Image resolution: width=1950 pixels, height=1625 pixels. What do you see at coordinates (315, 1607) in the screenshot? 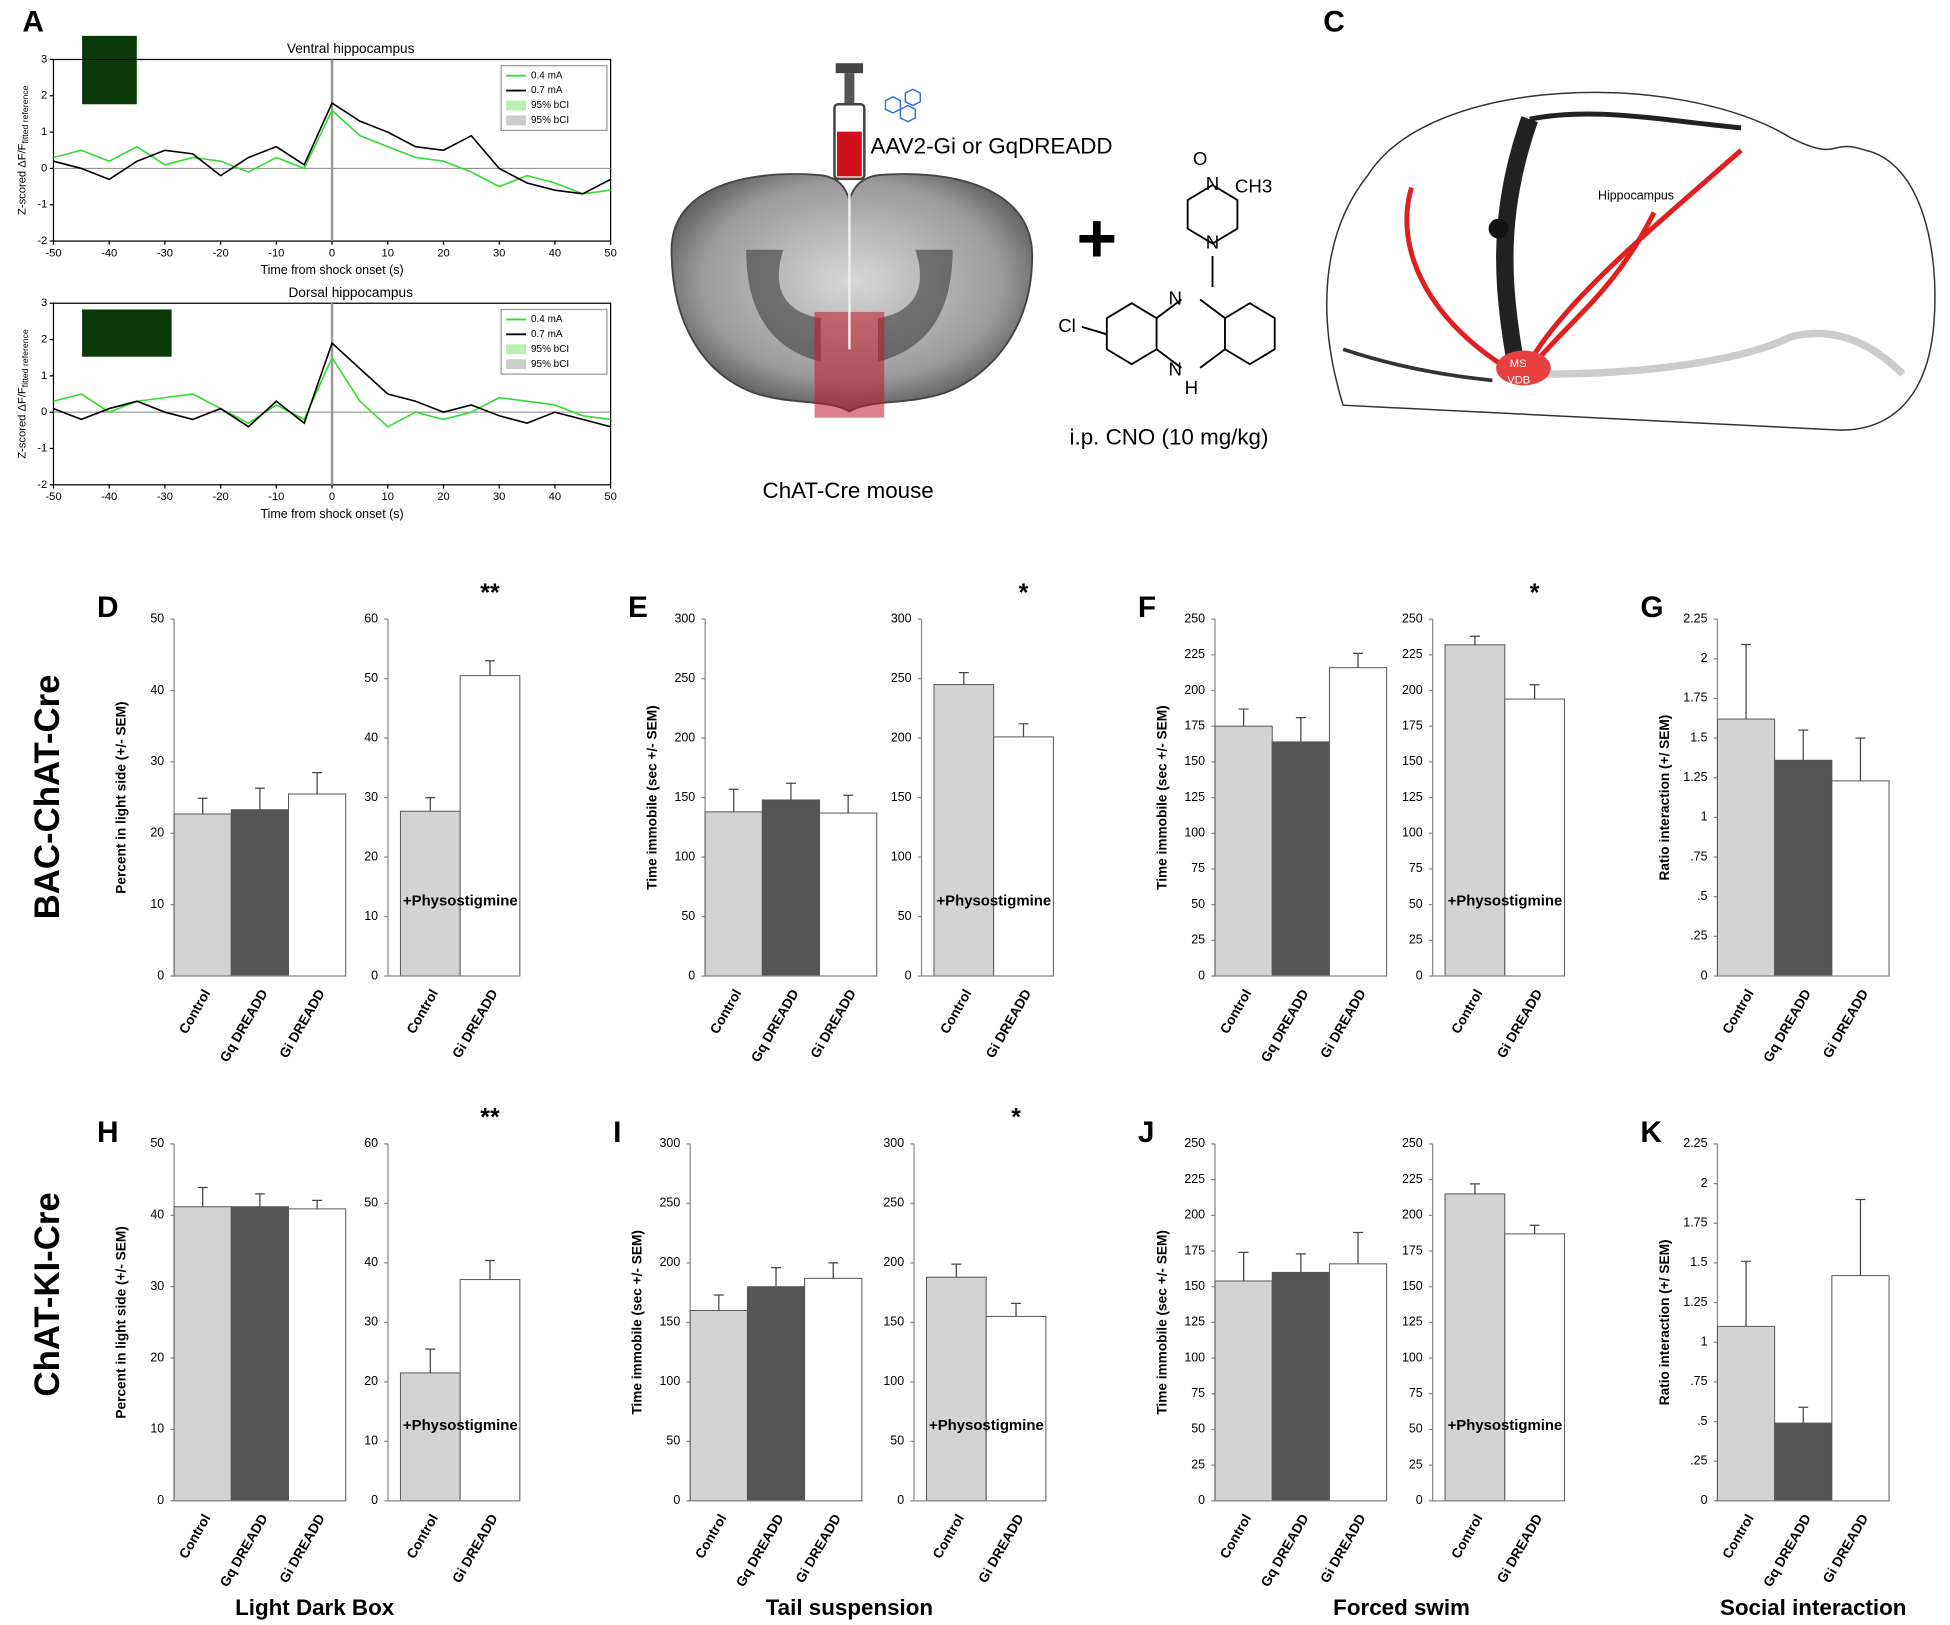
I see `column-label: Light Dark Box` at bounding box center [315, 1607].